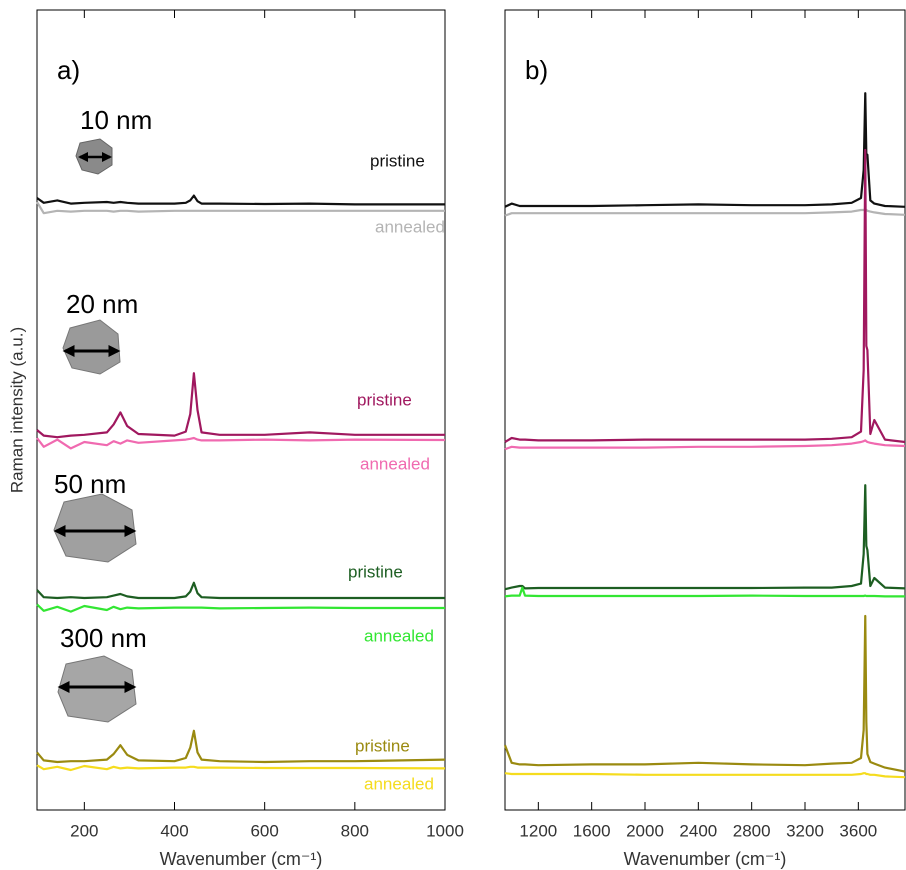 The width and height of the screenshot is (906, 870). Describe the element at coordinates (645, 830) in the screenshot. I see `x-tick-label: 2000` at that location.